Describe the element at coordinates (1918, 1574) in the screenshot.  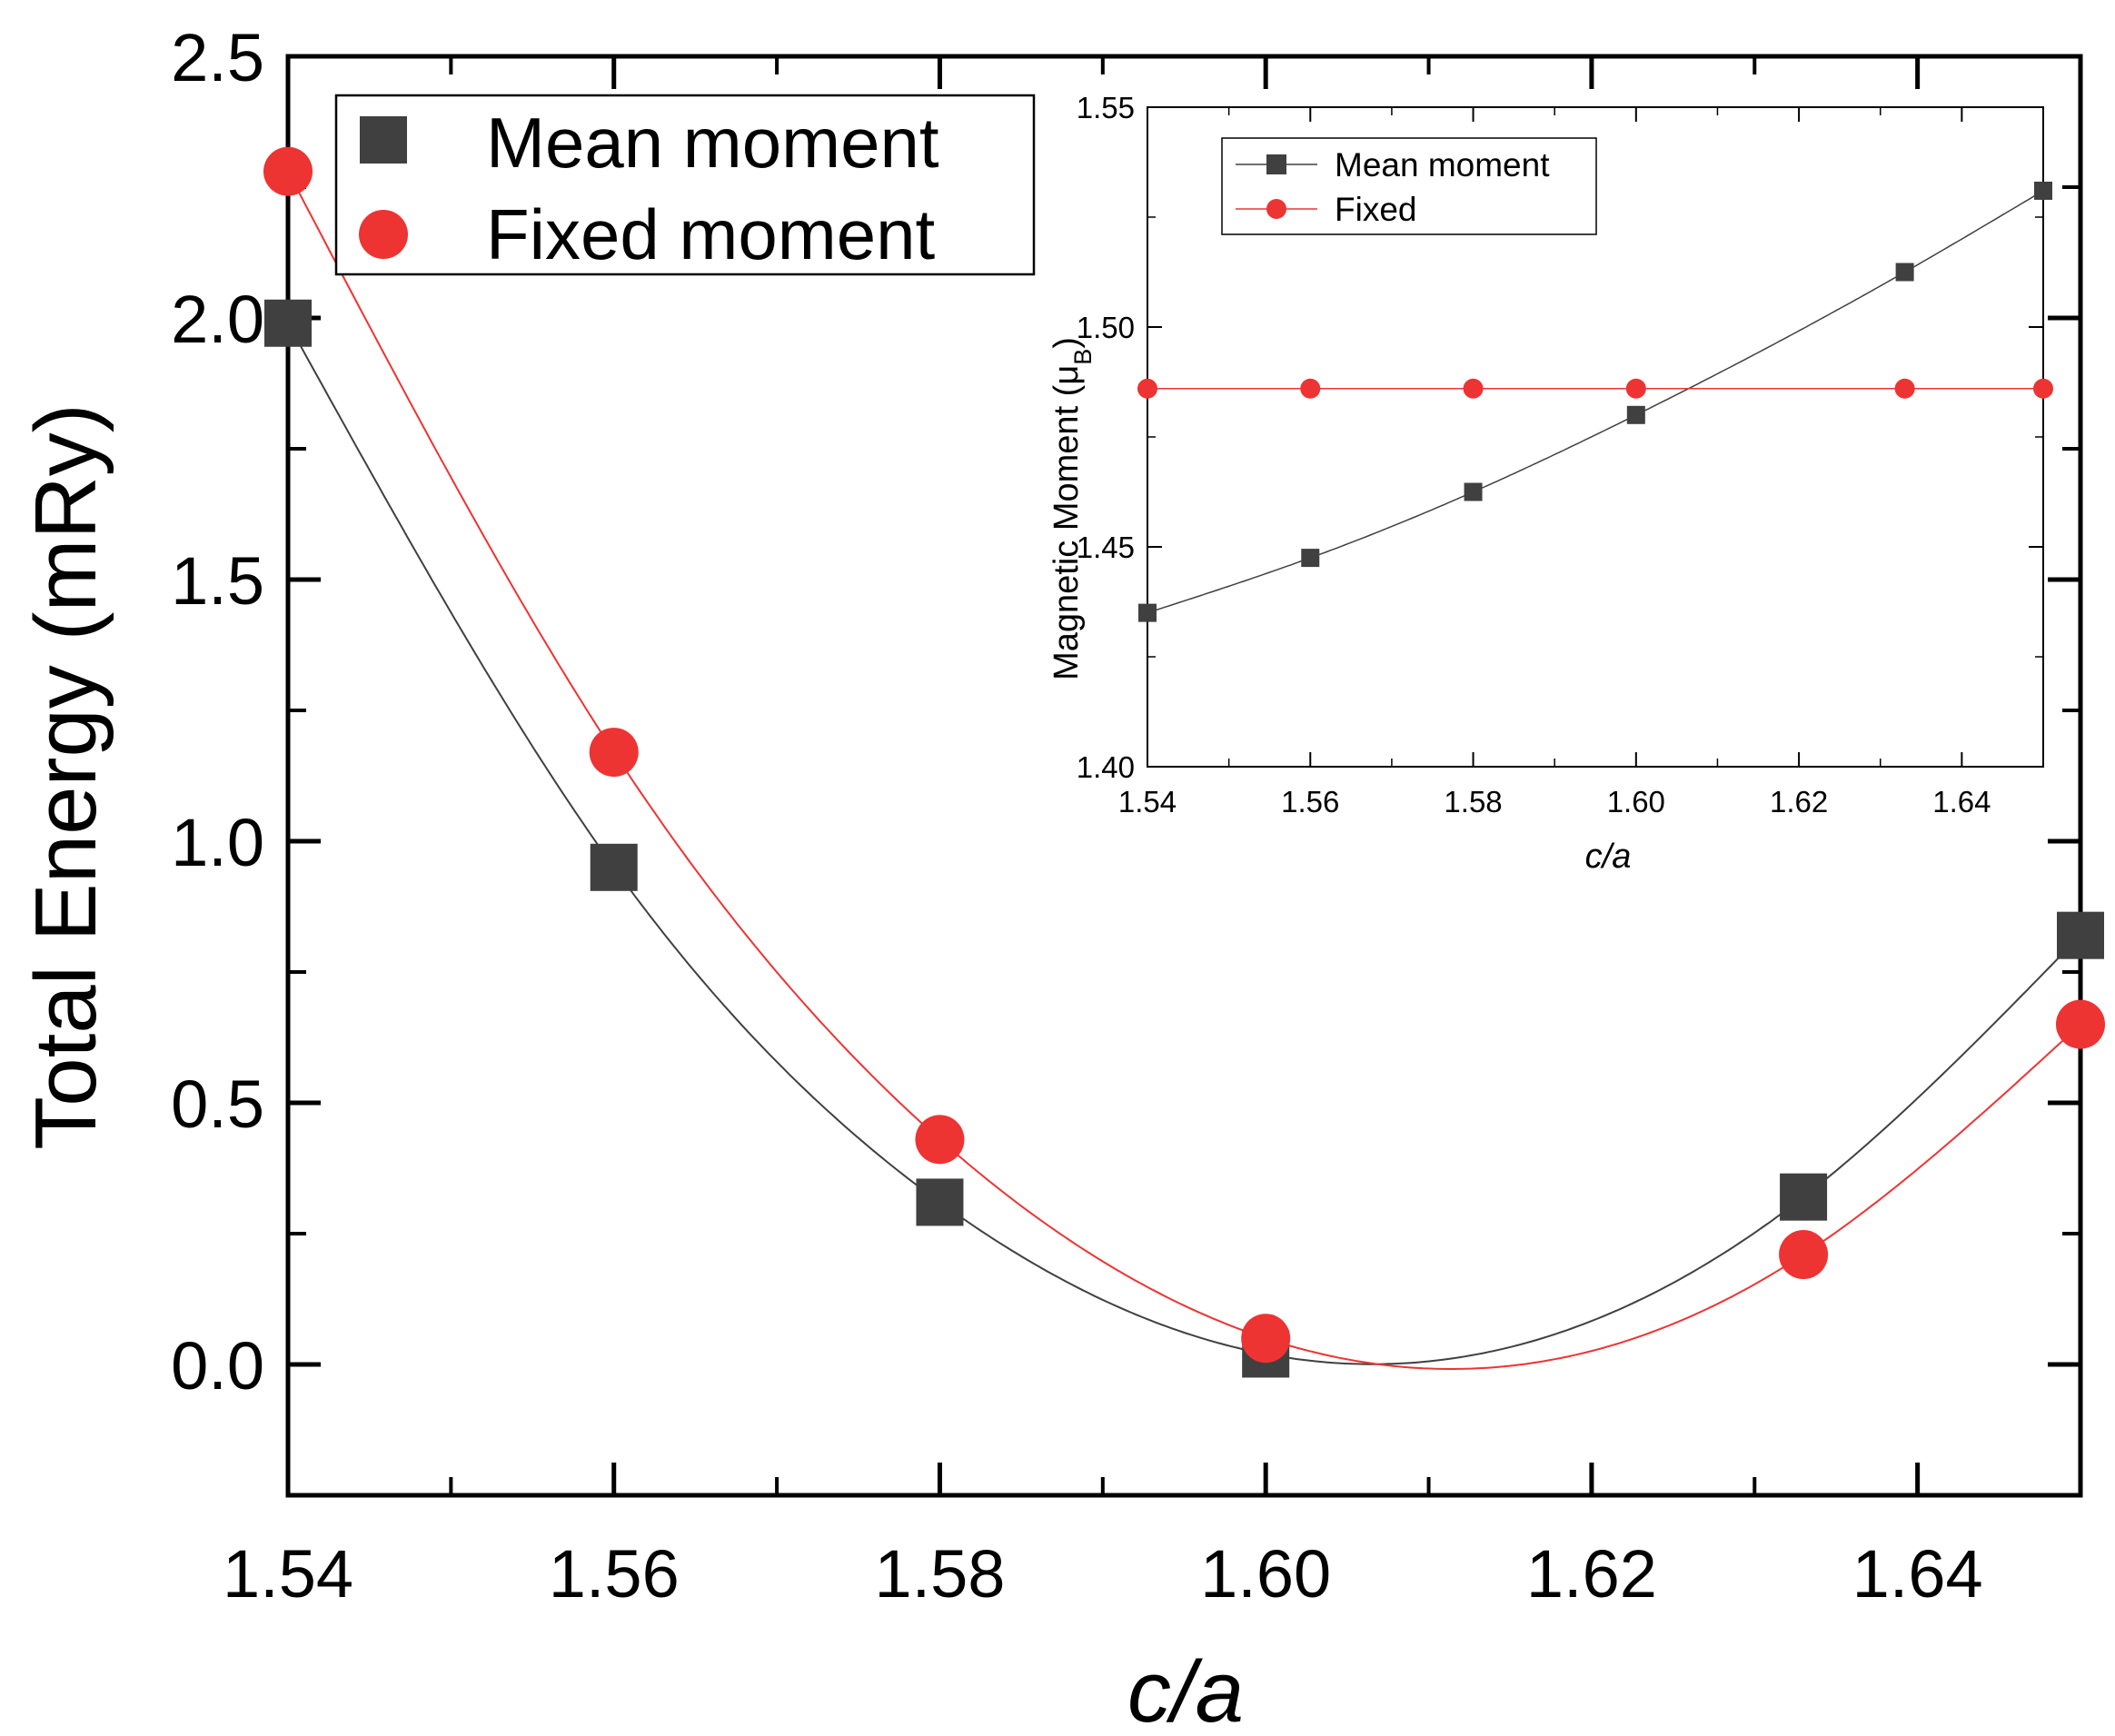
I see `main-x-tick-label: 1.64` at that location.